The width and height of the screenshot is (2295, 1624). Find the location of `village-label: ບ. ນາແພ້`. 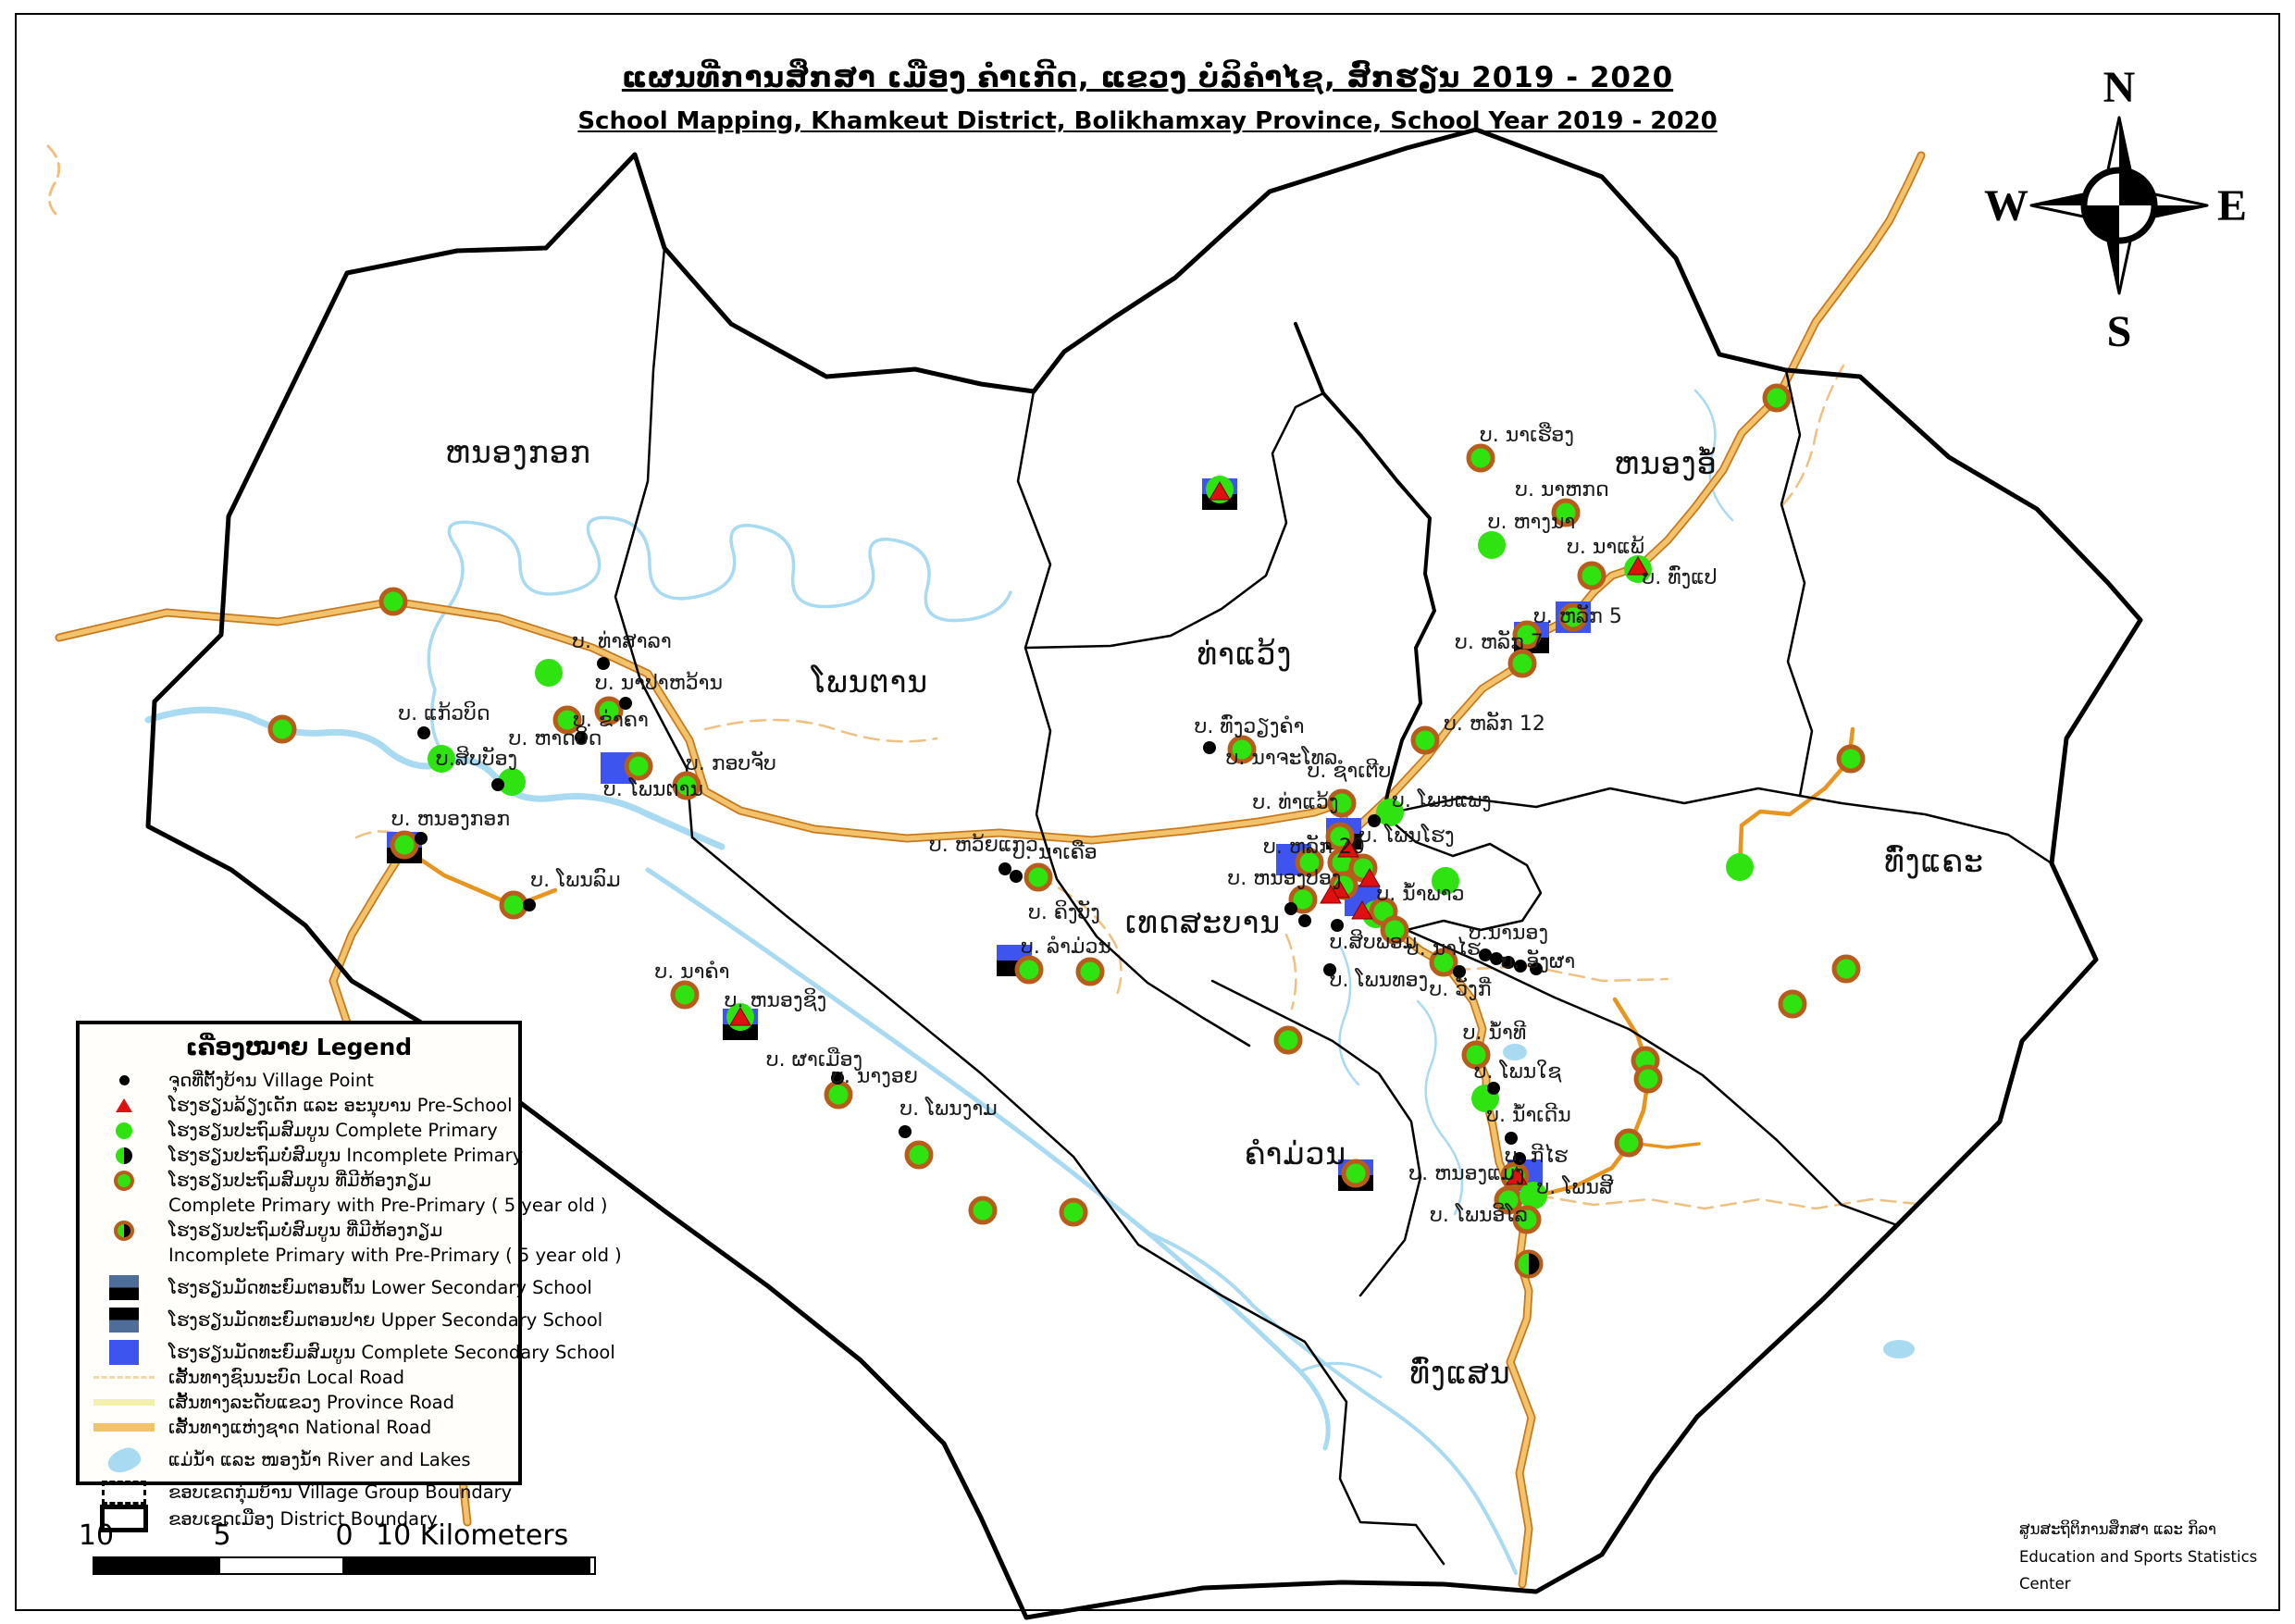

village-label: ບ. ນາແພ້ is located at coordinates (1605, 547).